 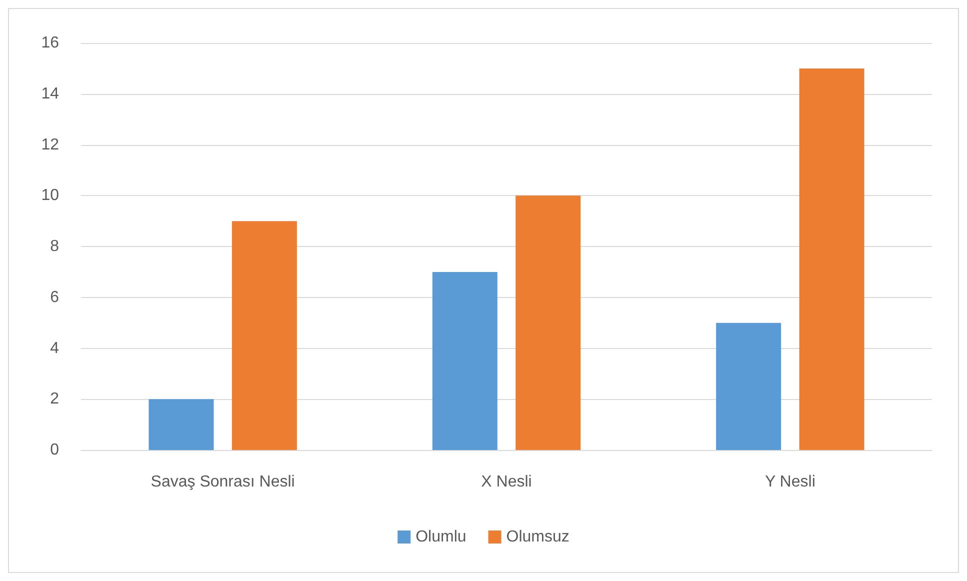 I want to click on y-tick-label: 0, so click(x=55, y=450).